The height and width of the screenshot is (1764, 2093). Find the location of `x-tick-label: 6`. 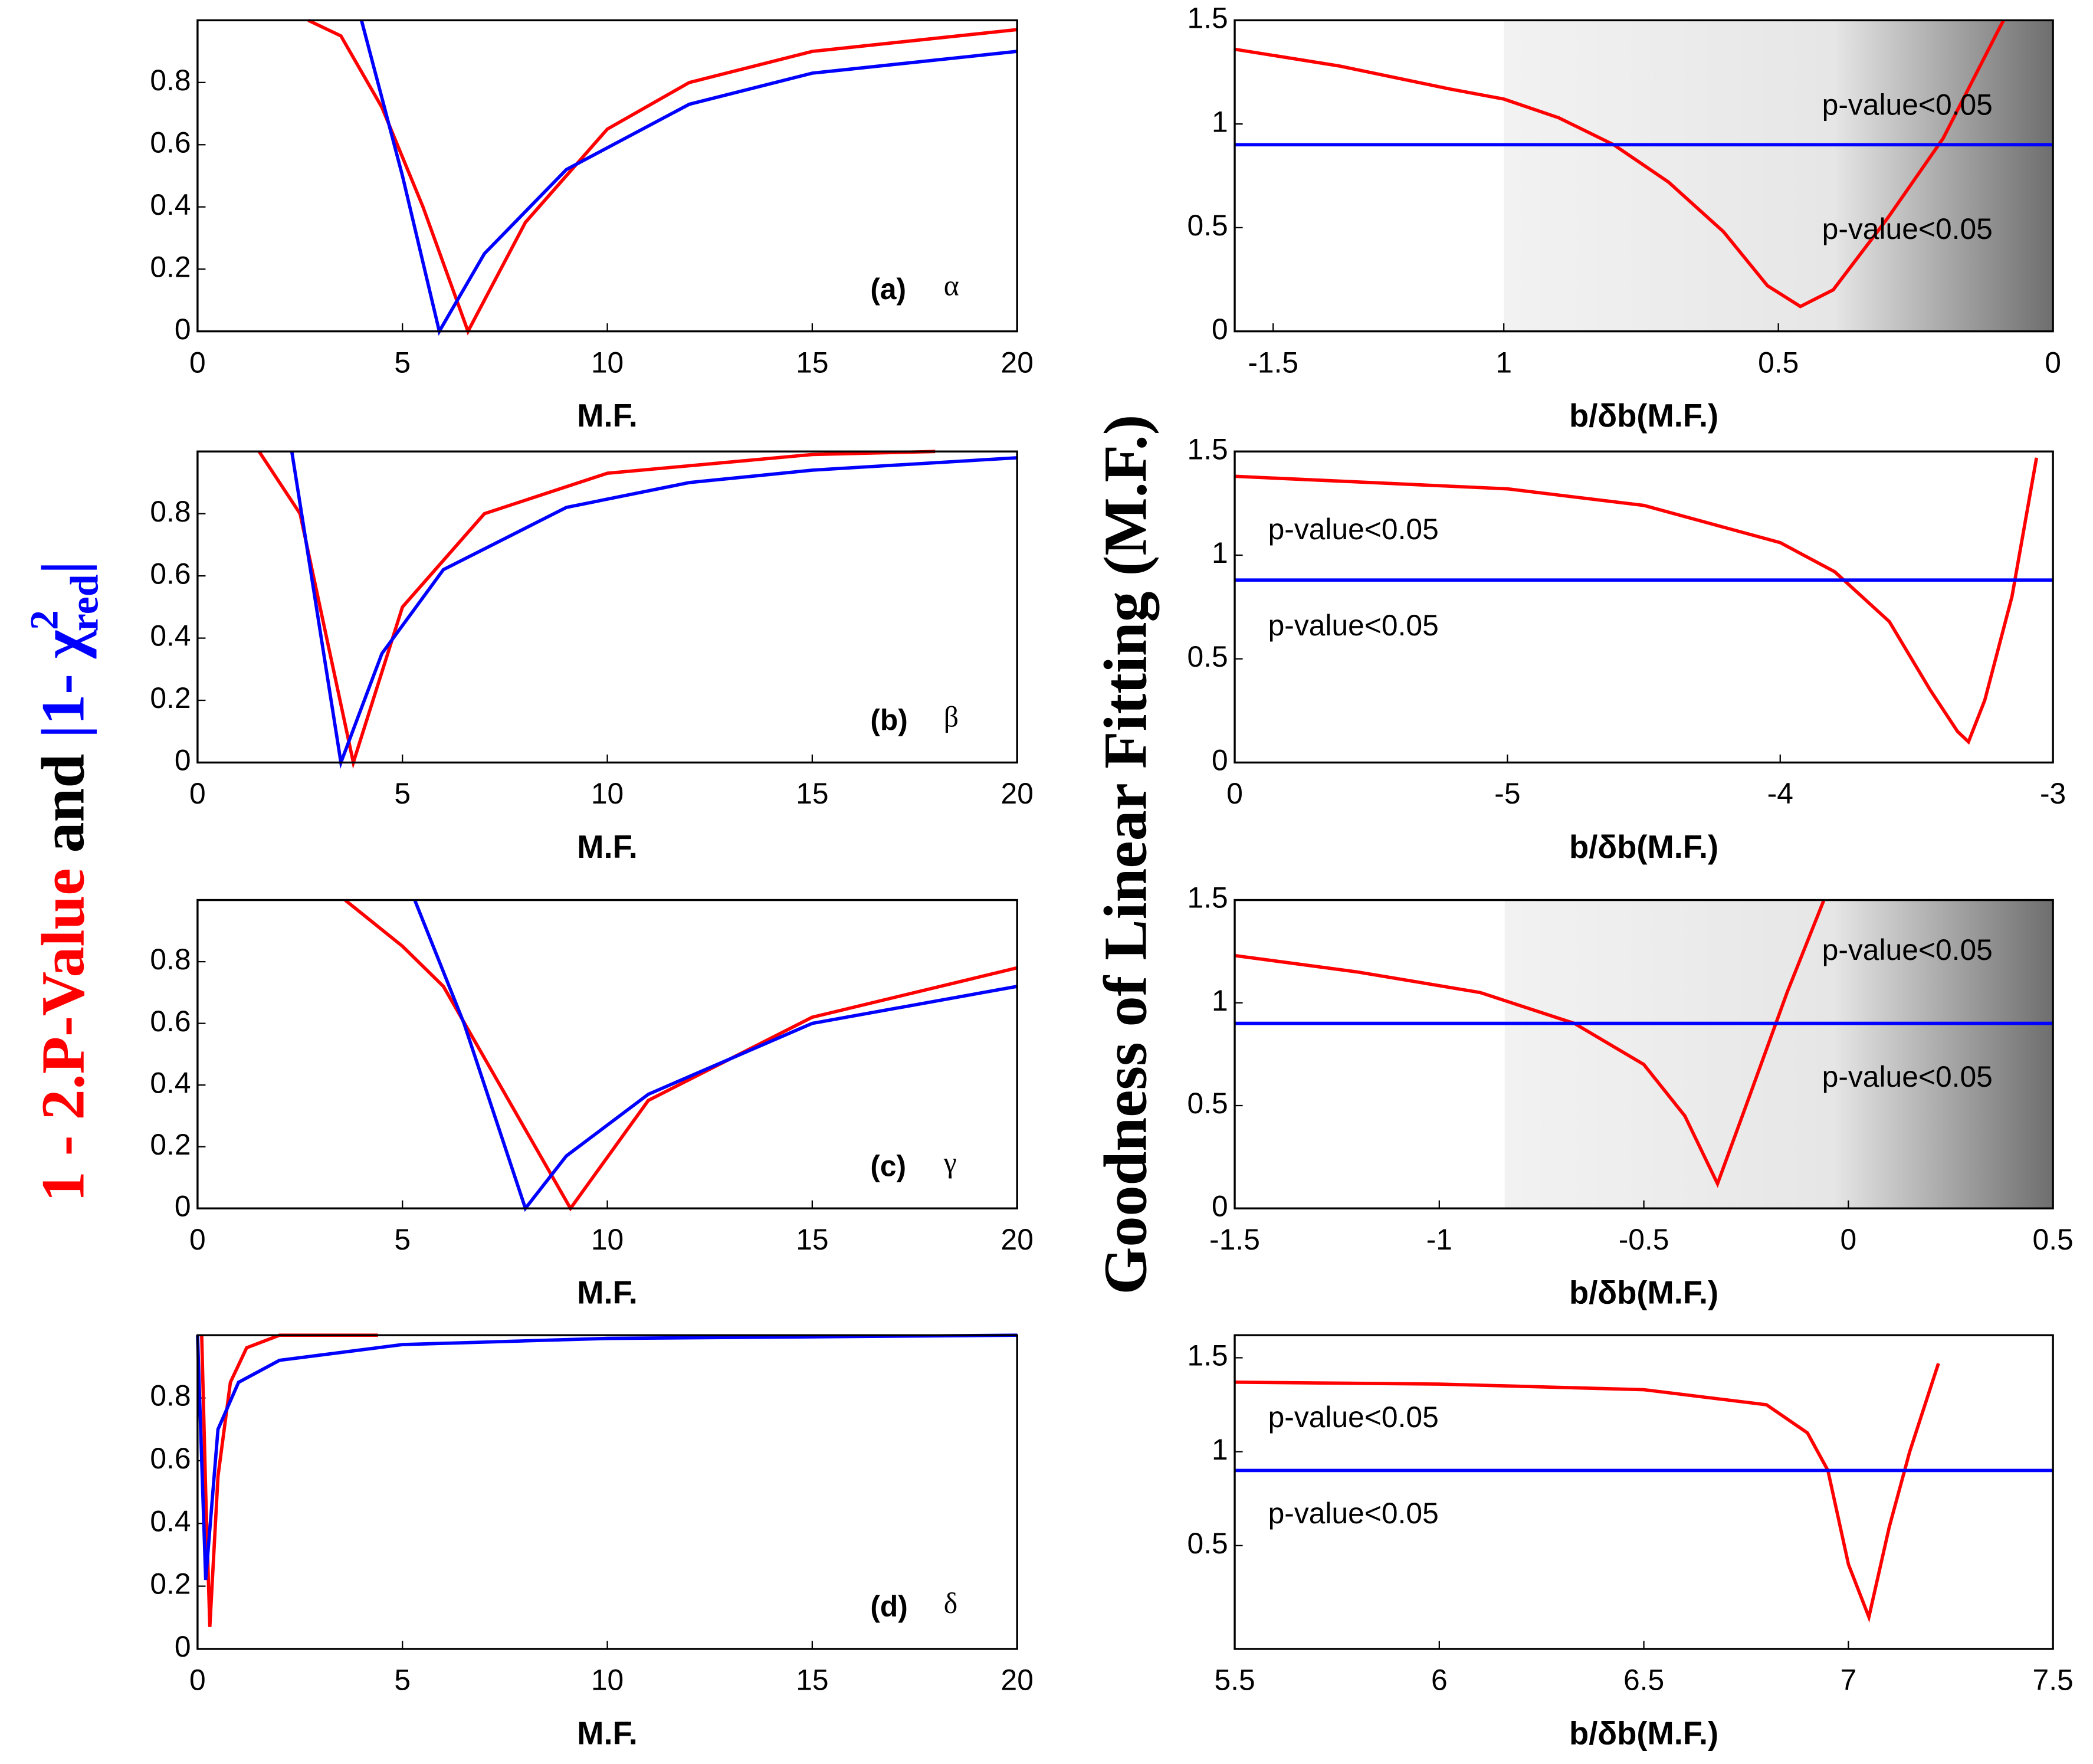

x-tick-label: 6 is located at coordinates (1440, 1681).